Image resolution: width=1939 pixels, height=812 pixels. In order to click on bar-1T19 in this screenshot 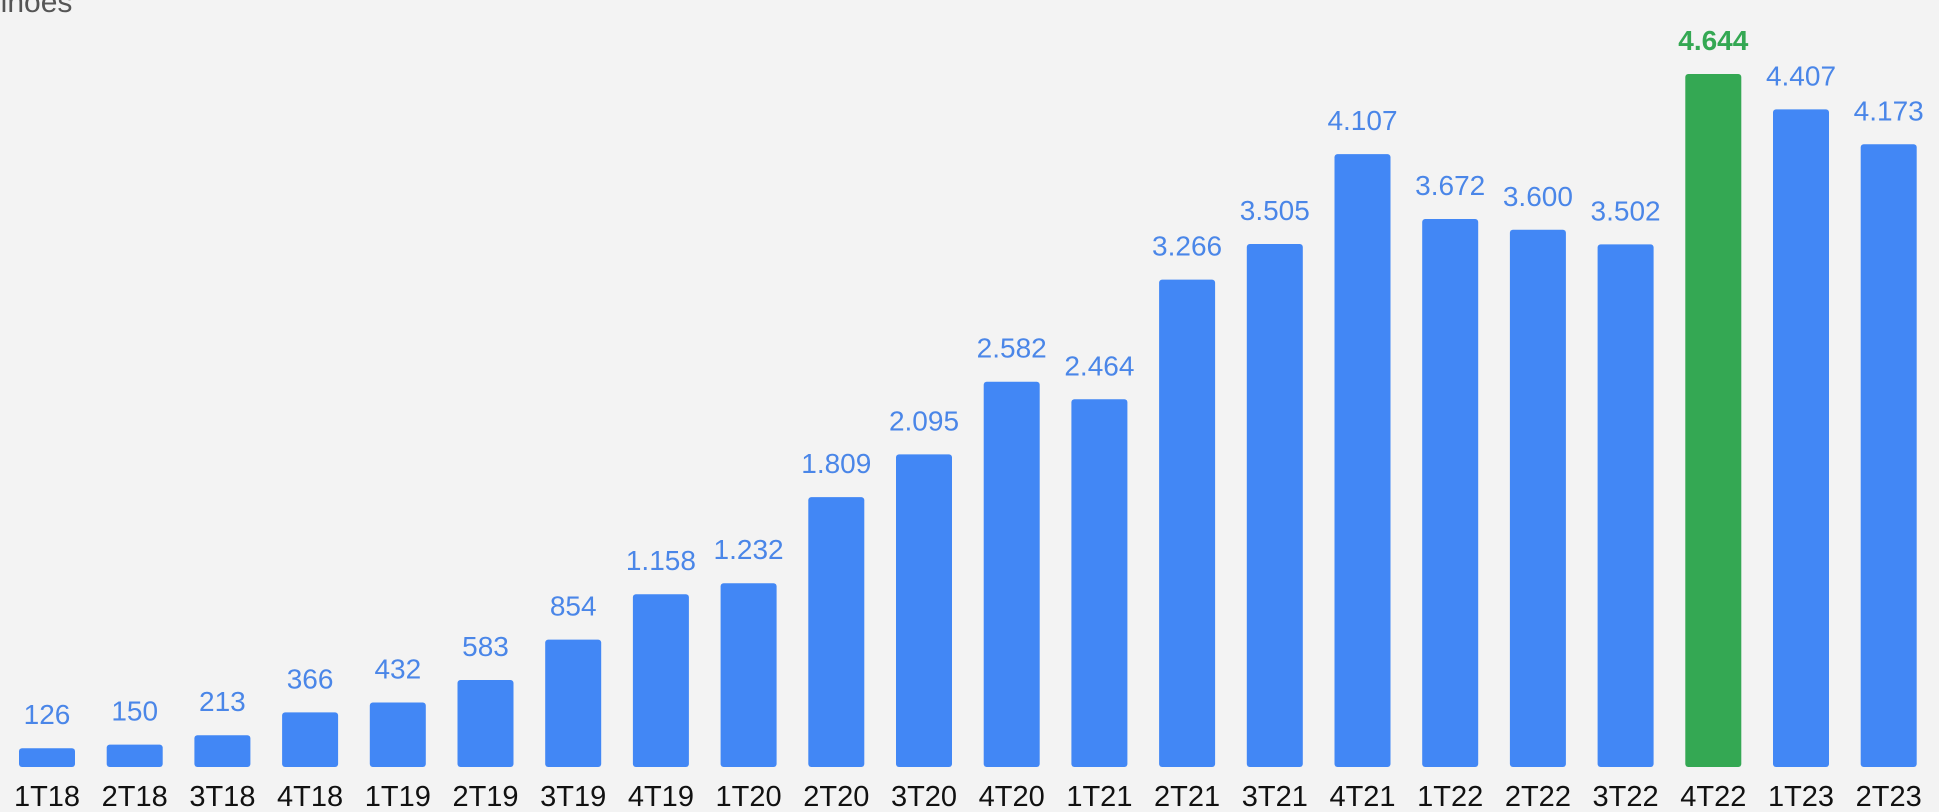, I will do `click(397, 734)`.